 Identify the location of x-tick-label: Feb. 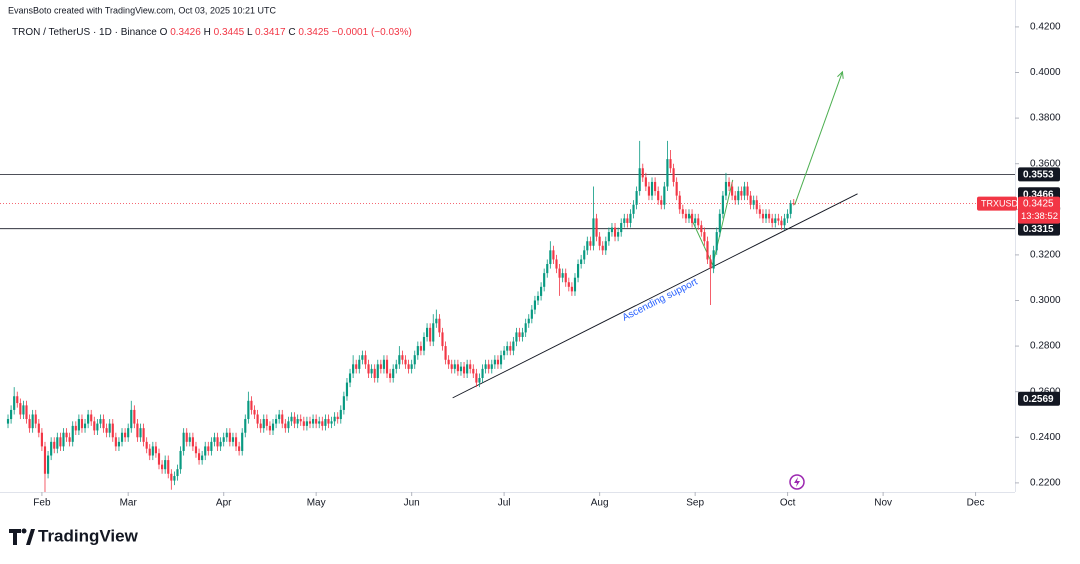
(42, 503).